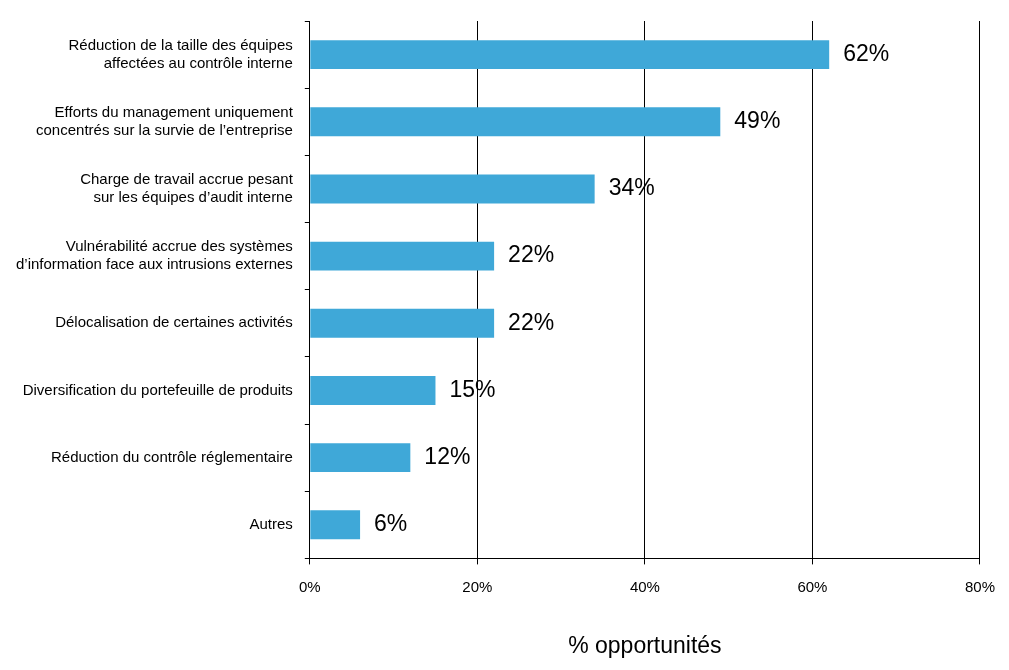 This screenshot has height=670, width=1009. I want to click on y-tick-label: Vulnérabilité accrue des systèmes d’information face aux intrusions externes, so click(154, 255).